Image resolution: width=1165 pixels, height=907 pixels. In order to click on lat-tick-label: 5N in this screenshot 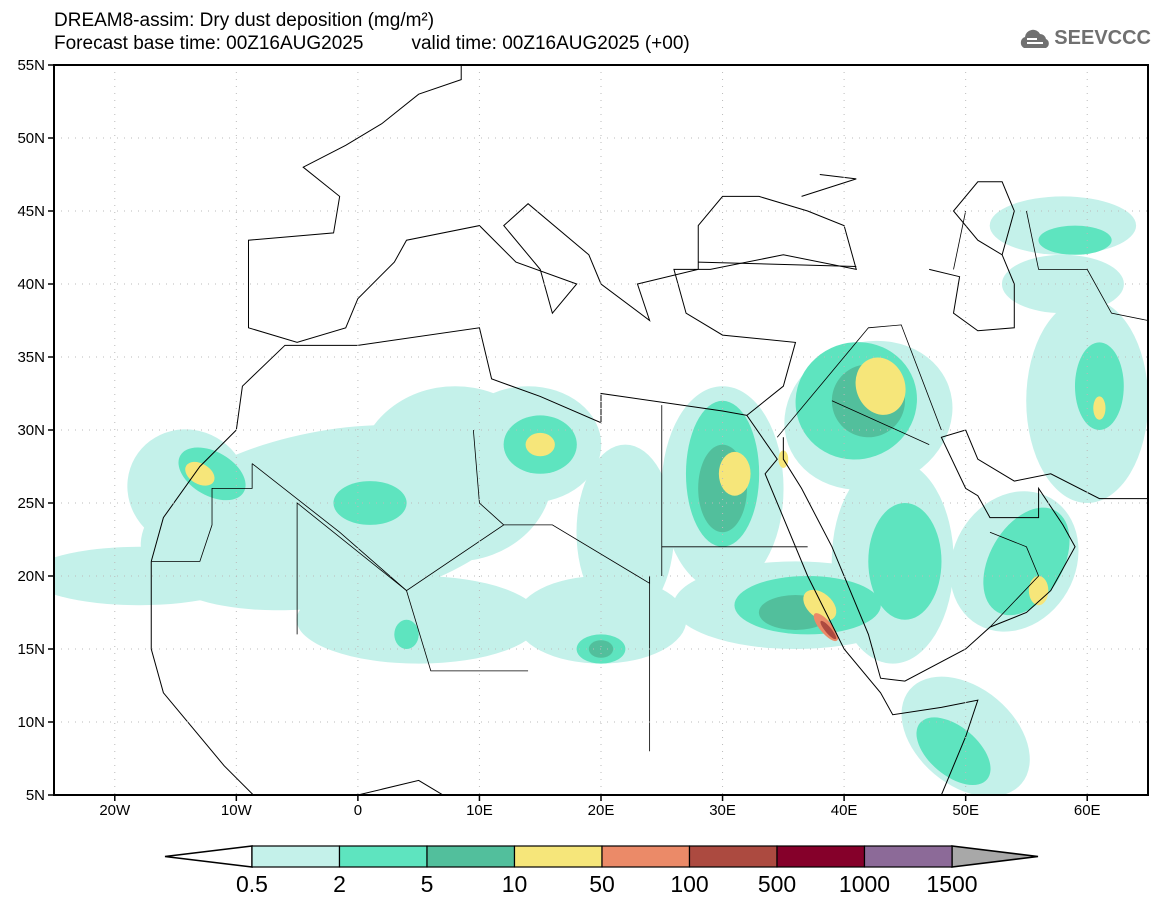, I will do `click(35, 795)`.